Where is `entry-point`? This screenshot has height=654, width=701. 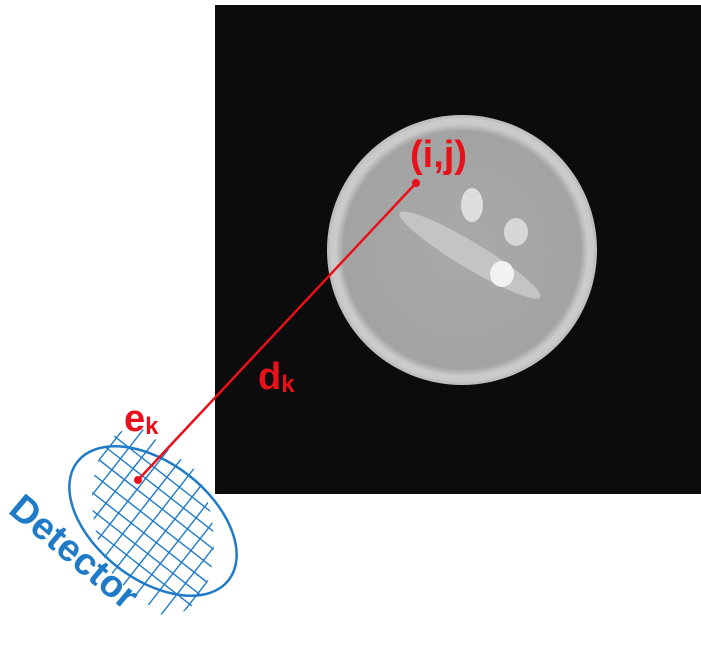 entry-point is located at coordinates (138, 480).